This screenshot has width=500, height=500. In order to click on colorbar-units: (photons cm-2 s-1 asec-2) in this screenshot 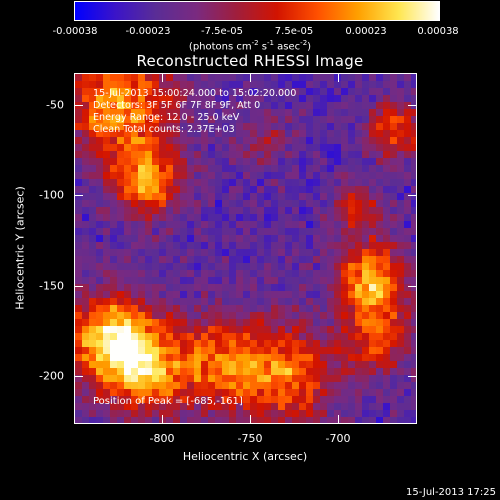, I will do `click(250, 46)`.